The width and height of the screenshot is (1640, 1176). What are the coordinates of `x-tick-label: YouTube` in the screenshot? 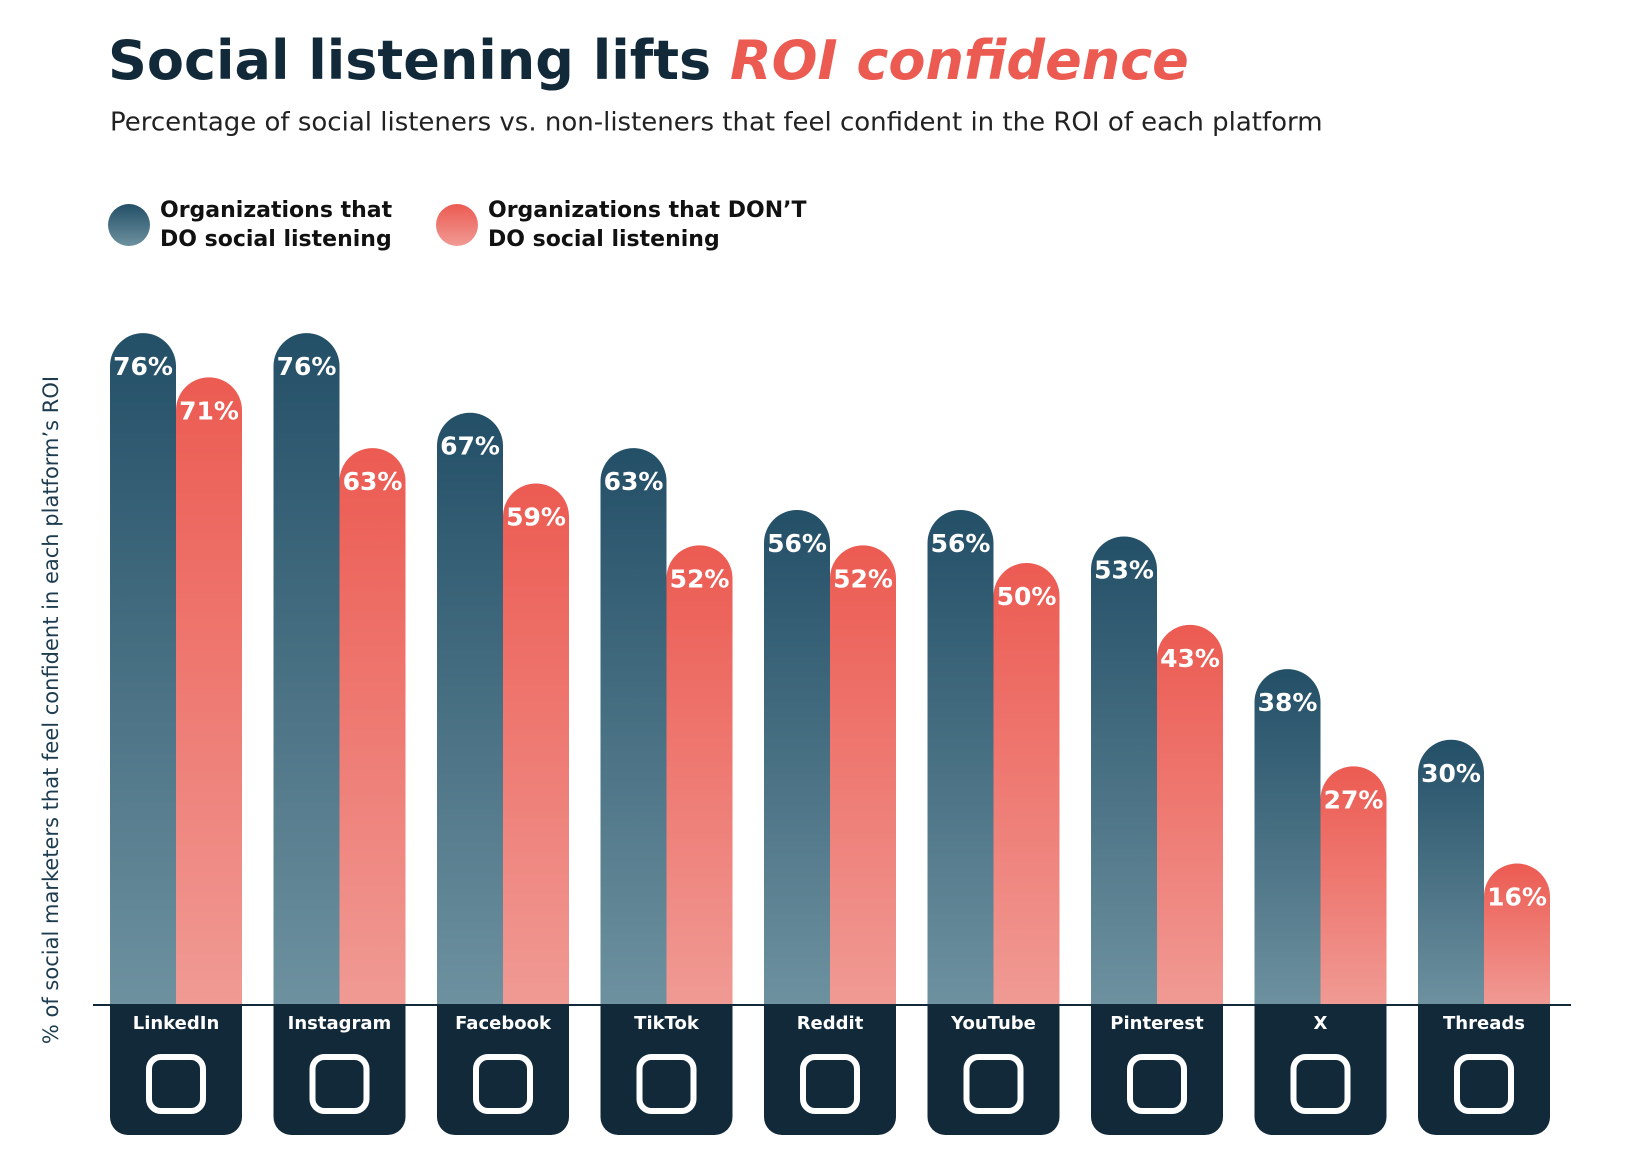 It's located at (993, 1023).